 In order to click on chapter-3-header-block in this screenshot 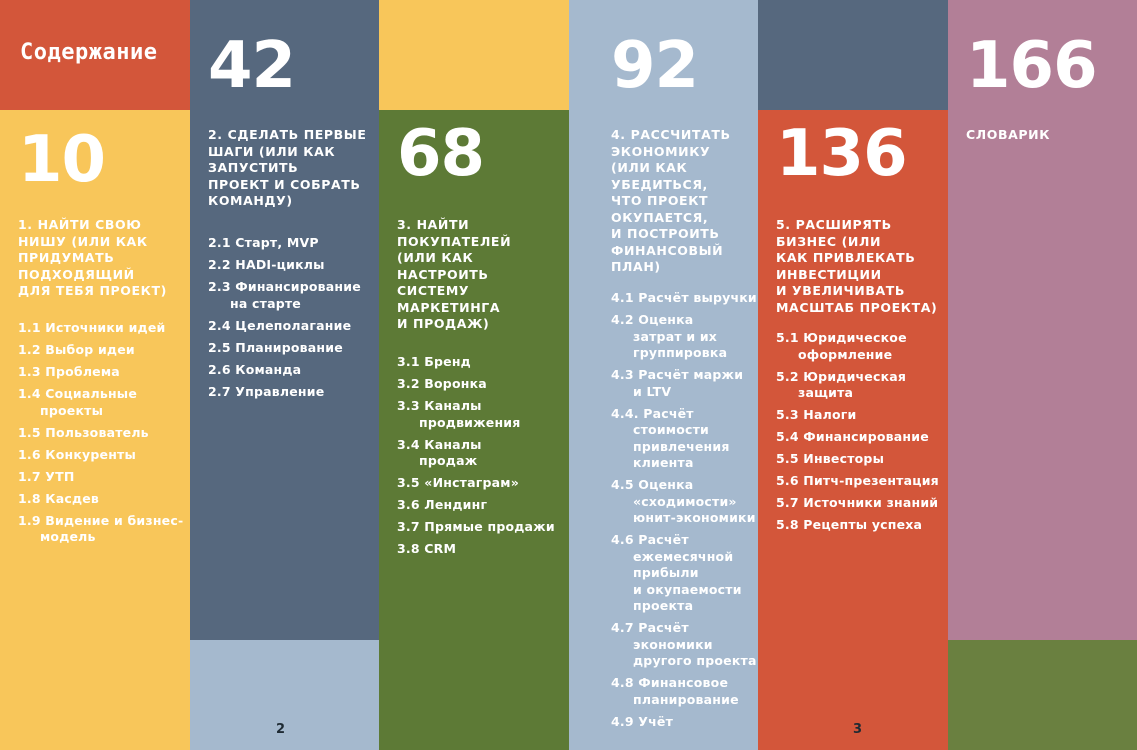, I will do `click(474, 55)`.